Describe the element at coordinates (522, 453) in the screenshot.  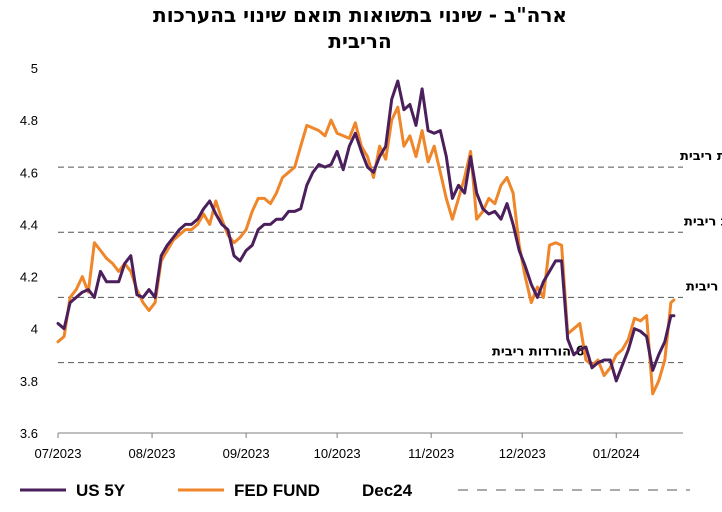
I see `x-tick-label: 12/2023` at that location.